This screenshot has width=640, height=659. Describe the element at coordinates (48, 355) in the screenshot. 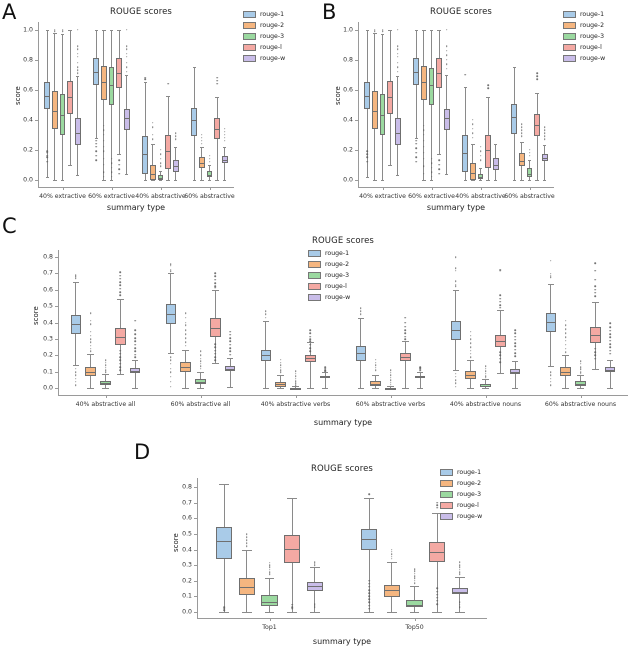

I see `ytick-label-C-2: 0.2` at that location.